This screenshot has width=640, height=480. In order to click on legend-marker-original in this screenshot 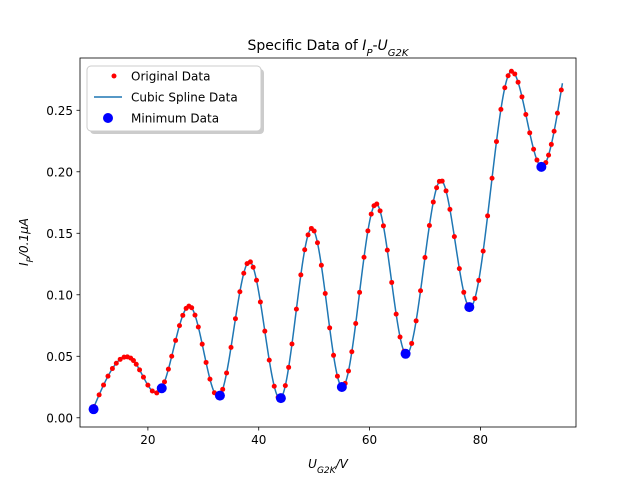, I will do `click(114, 76)`.